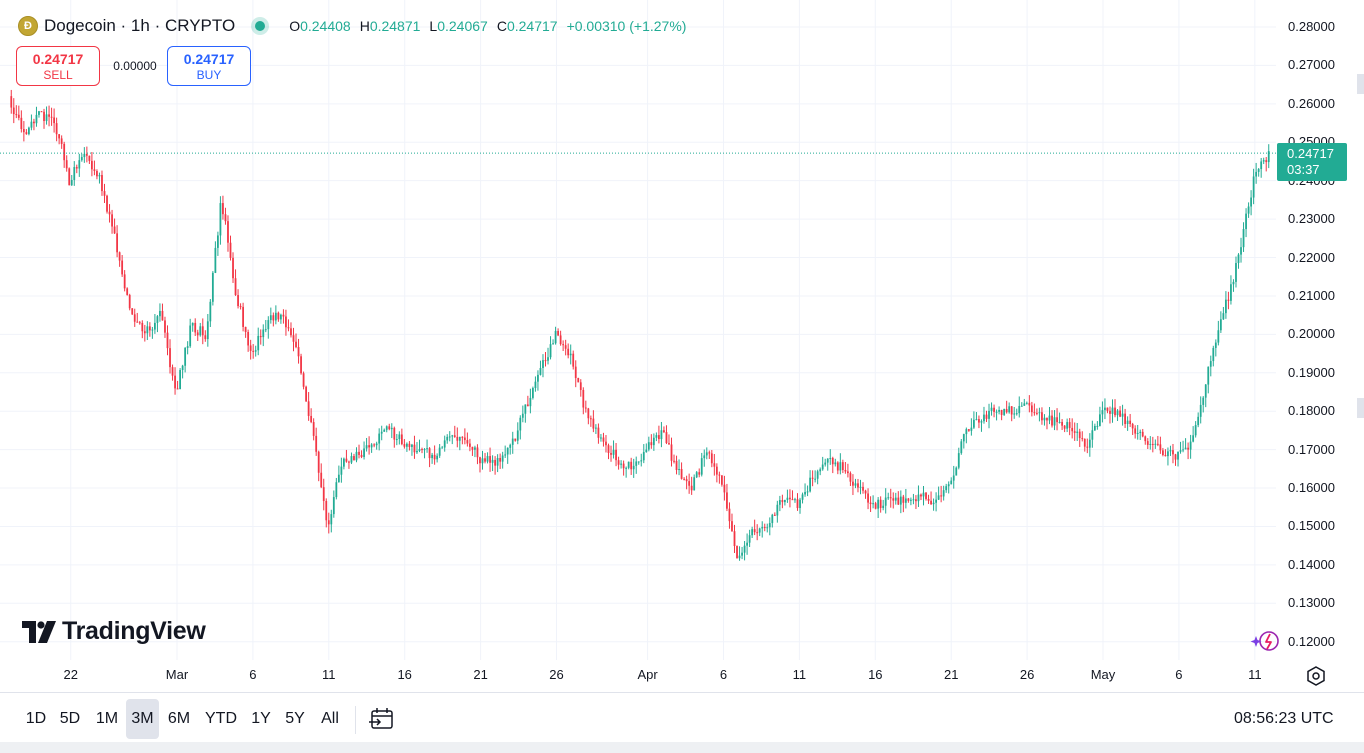  What do you see at coordinates (295, 718) in the screenshot?
I see `range-5y-button: 5Y` at bounding box center [295, 718].